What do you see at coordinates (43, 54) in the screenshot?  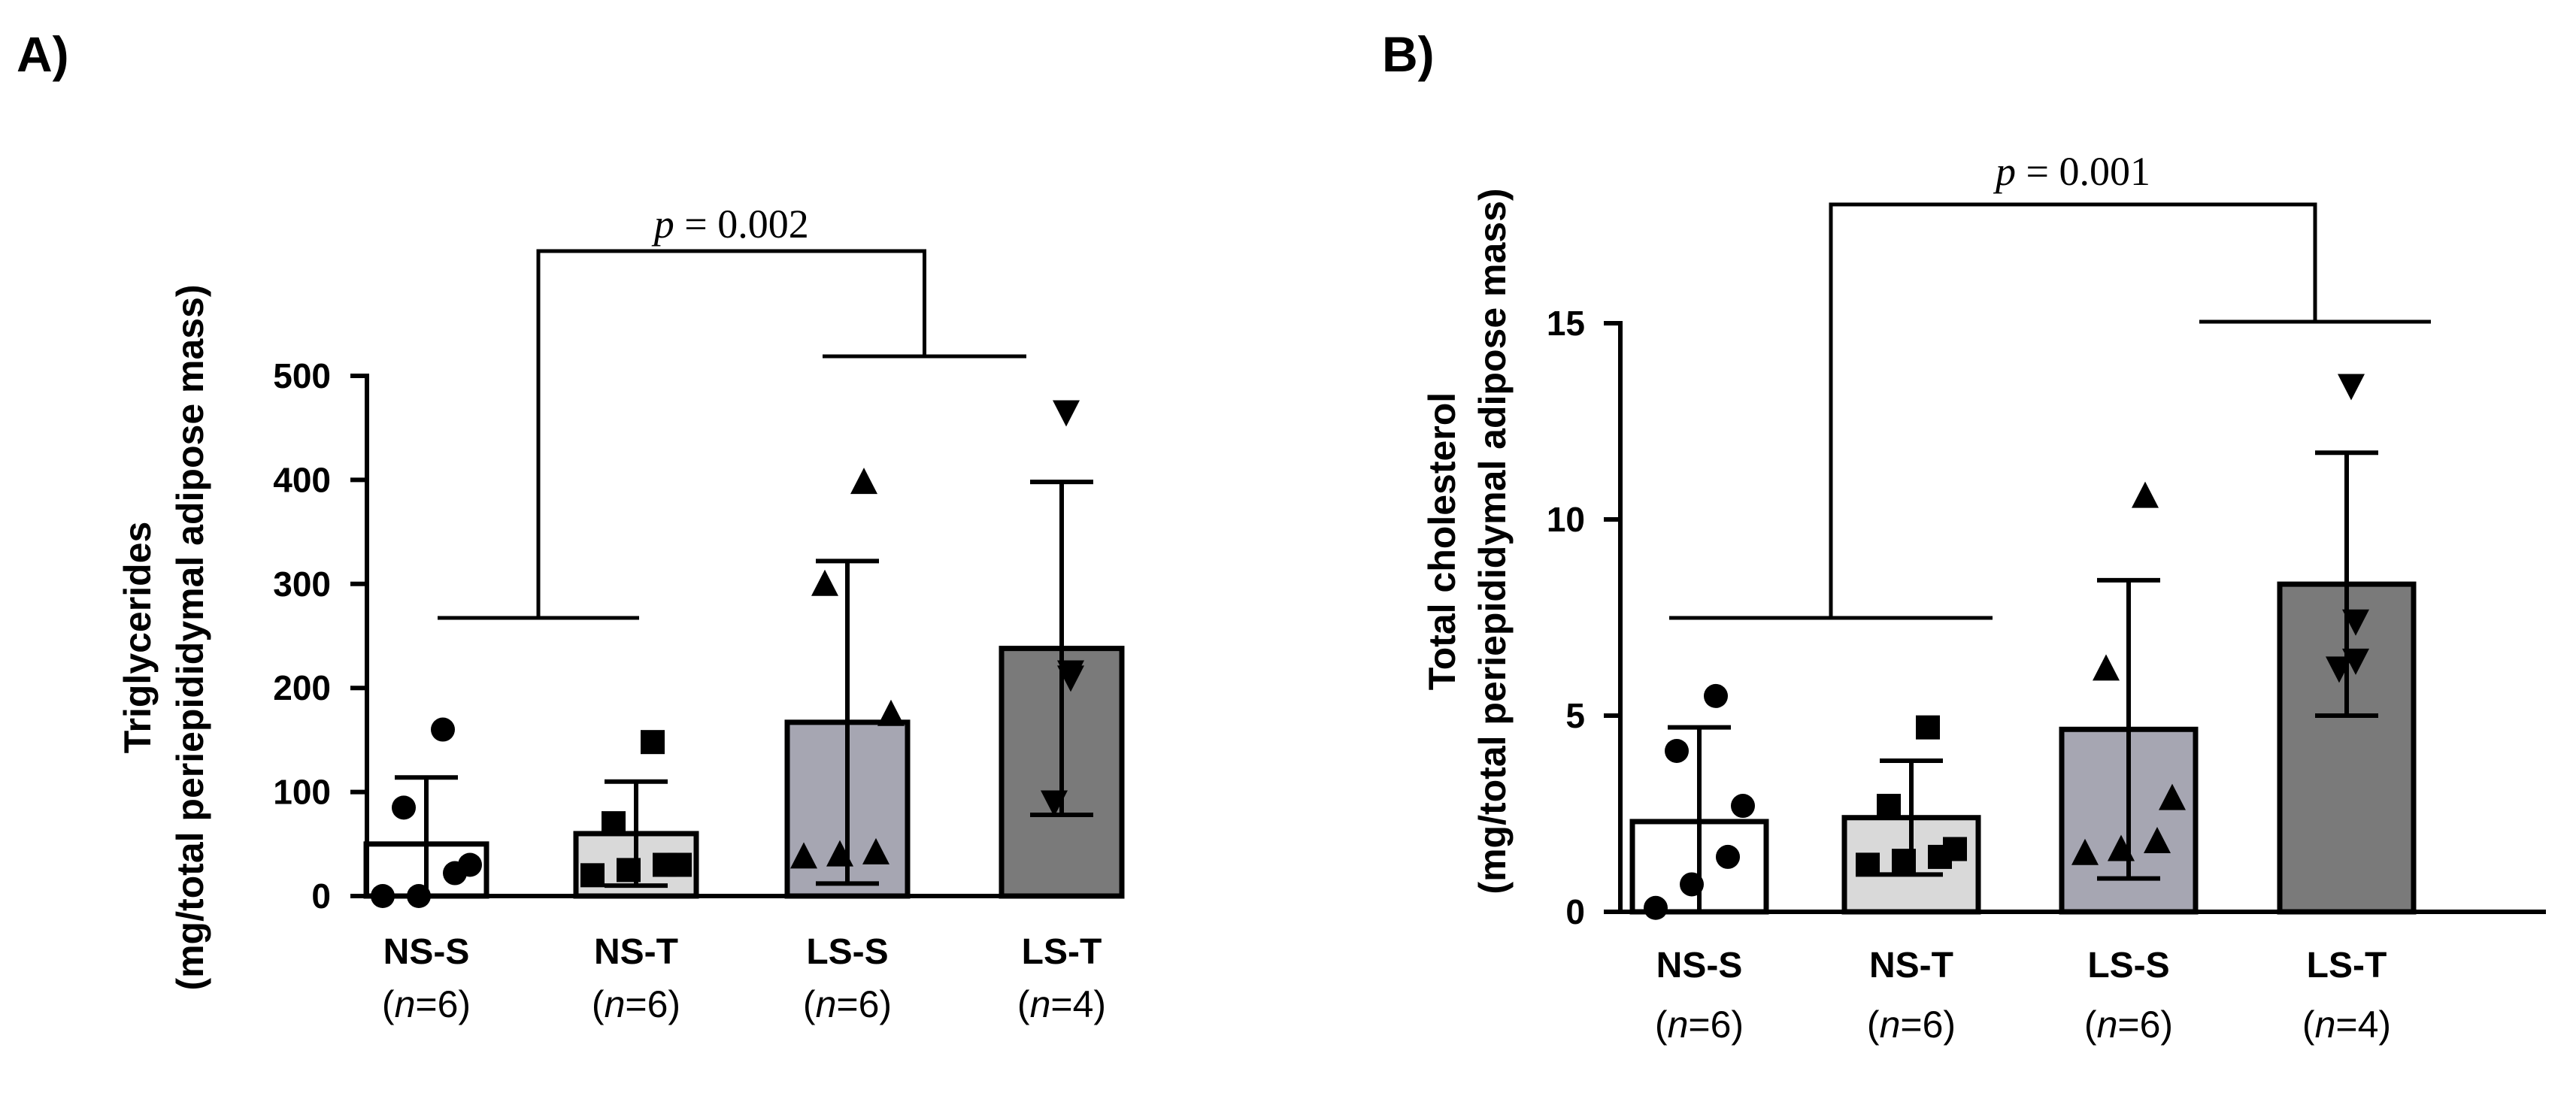 I see `panel-label: A)` at bounding box center [43, 54].